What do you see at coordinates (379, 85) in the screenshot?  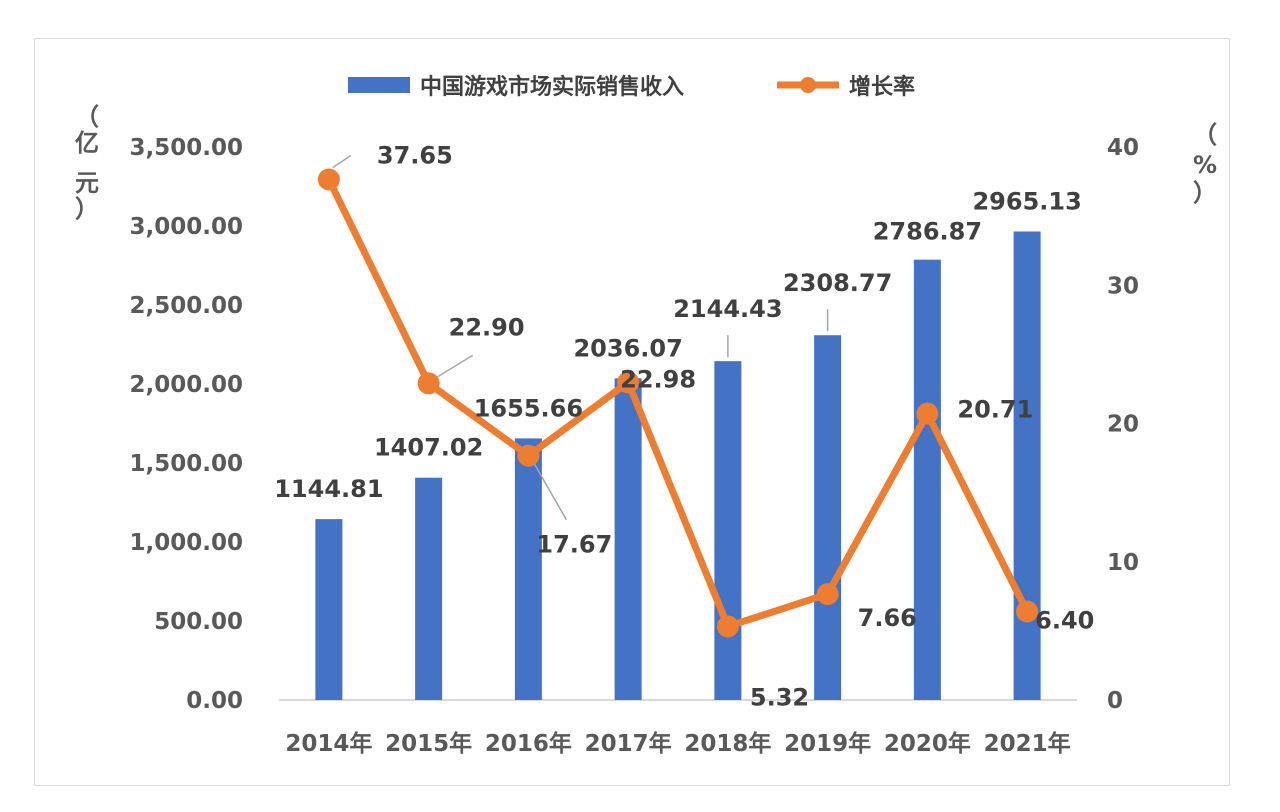 I see `legend-swatch-sales` at bounding box center [379, 85].